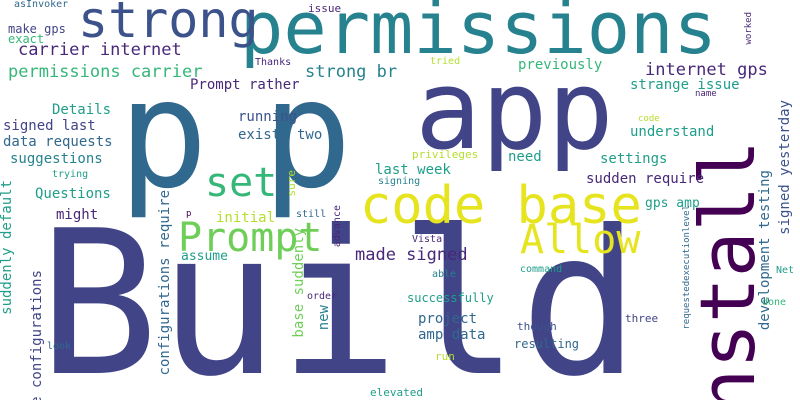 The width and height of the screenshot is (800, 400). Describe the element at coordinates (273, 62) in the screenshot. I see `word-thanks: Thanks` at that location.